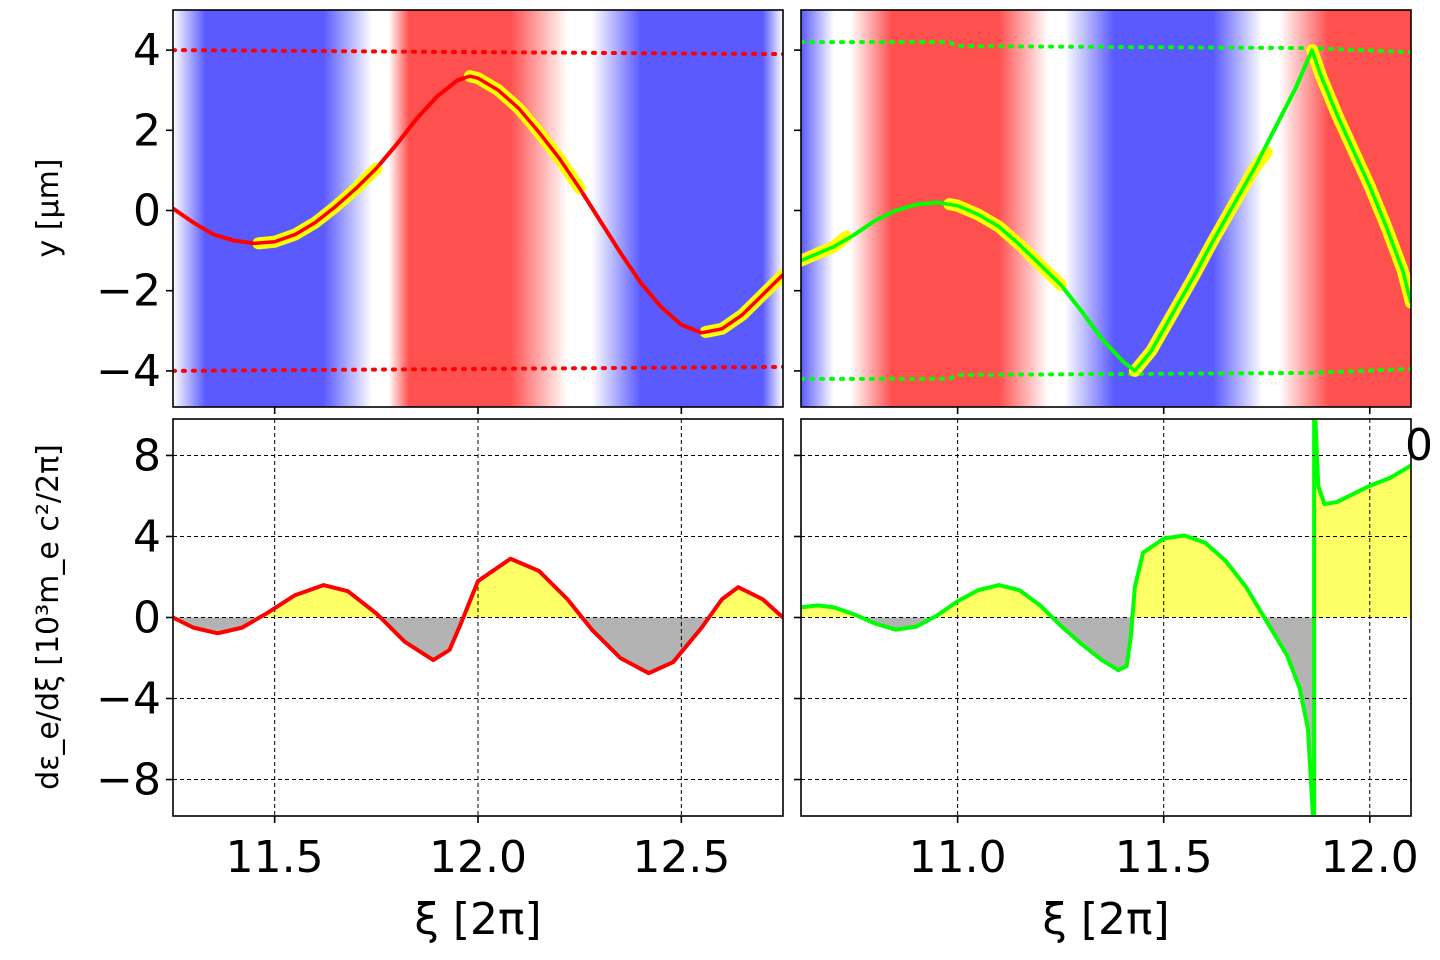 The image size is (1440, 960). What do you see at coordinates (147, 130) in the screenshot?
I see `y-tick-label: 2` at bounding box center [147, 130].